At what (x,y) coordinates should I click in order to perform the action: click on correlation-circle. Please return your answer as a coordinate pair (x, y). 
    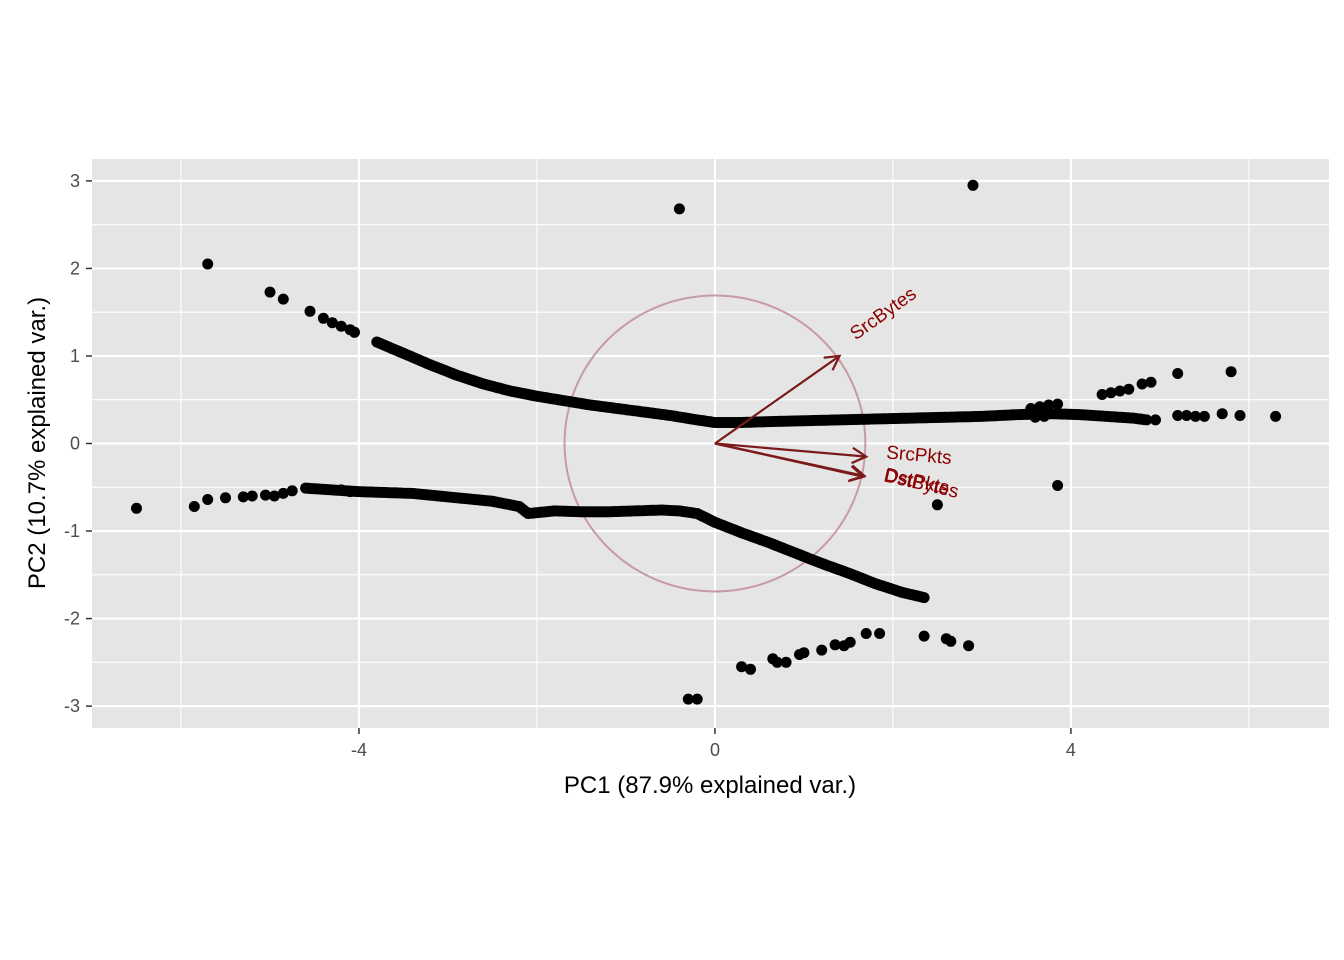
    Looking at the image, I should click on (715, 443).